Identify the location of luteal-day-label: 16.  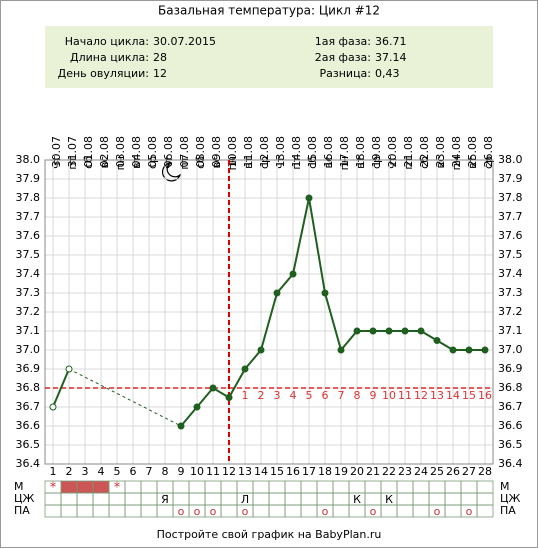
(485, 395).